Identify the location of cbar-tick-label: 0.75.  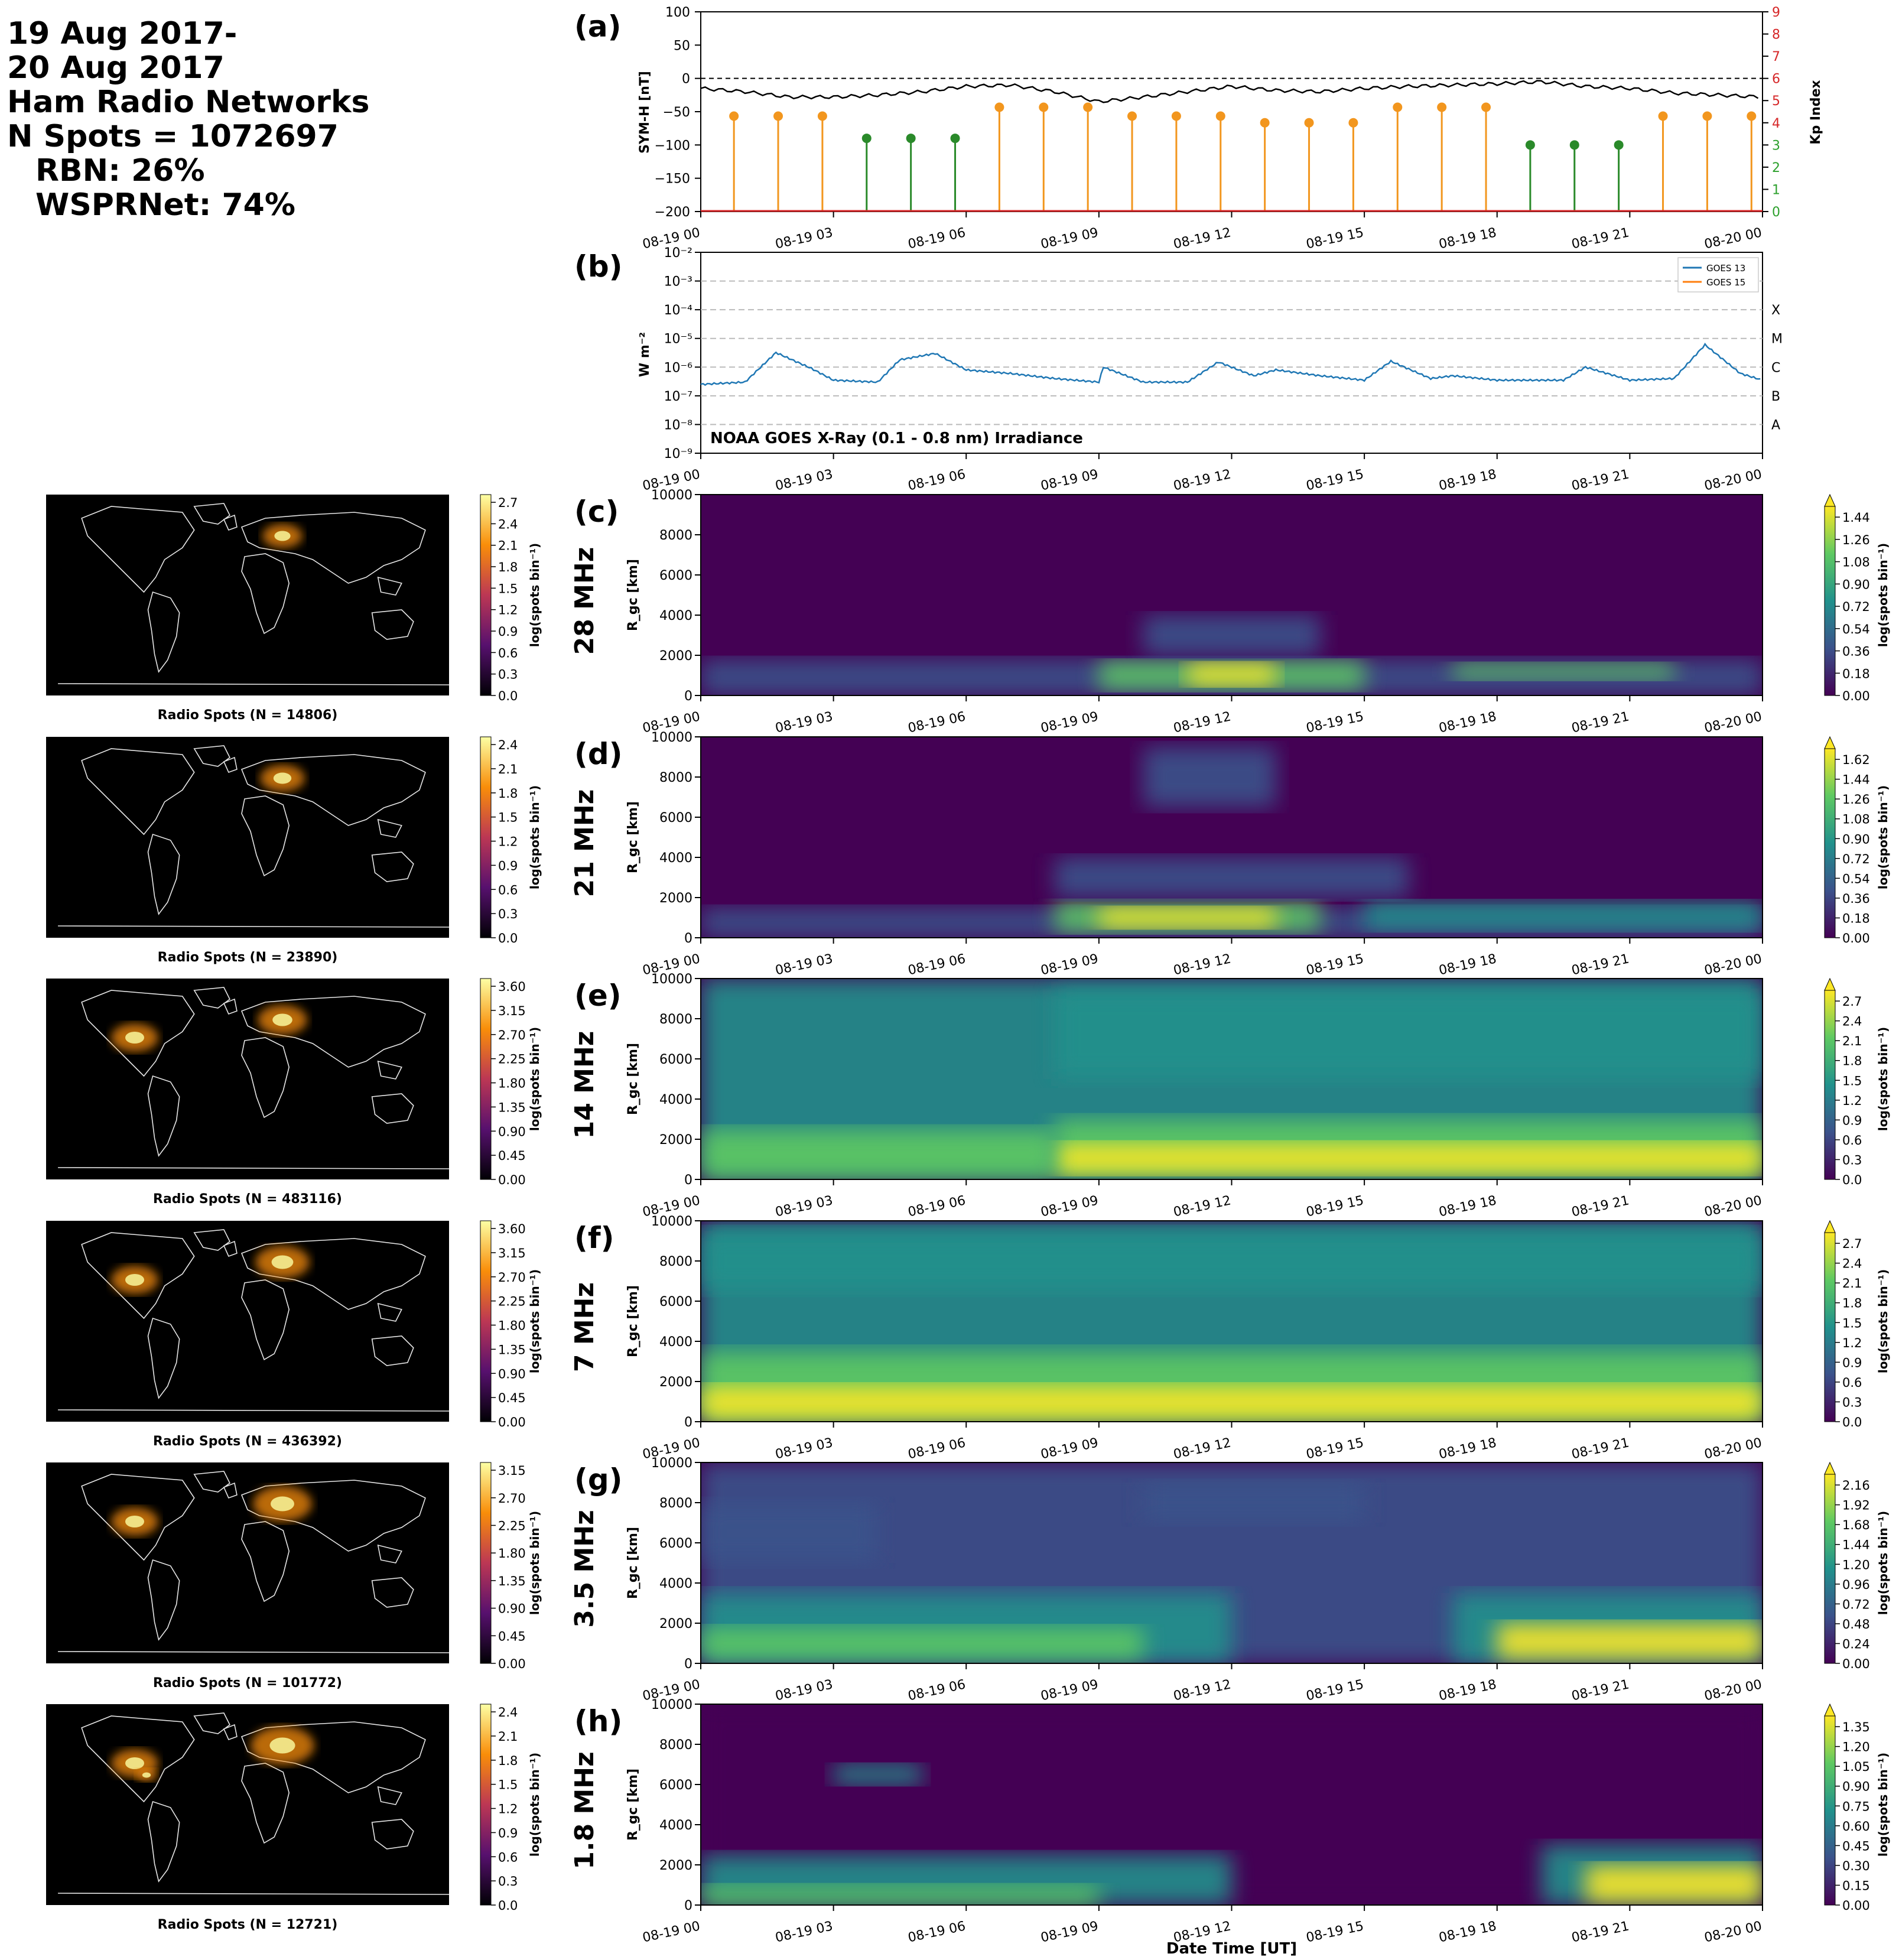
(1856, 1806).